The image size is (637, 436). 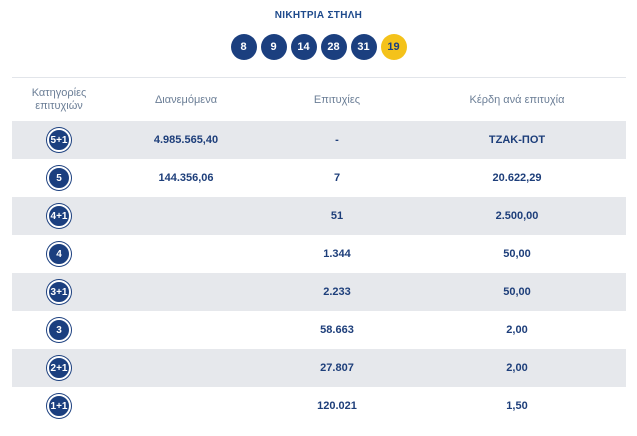 I want to click on prize-cell: ΤΖΑΚ-ΠΟΤ, so click(x=517, y=140).